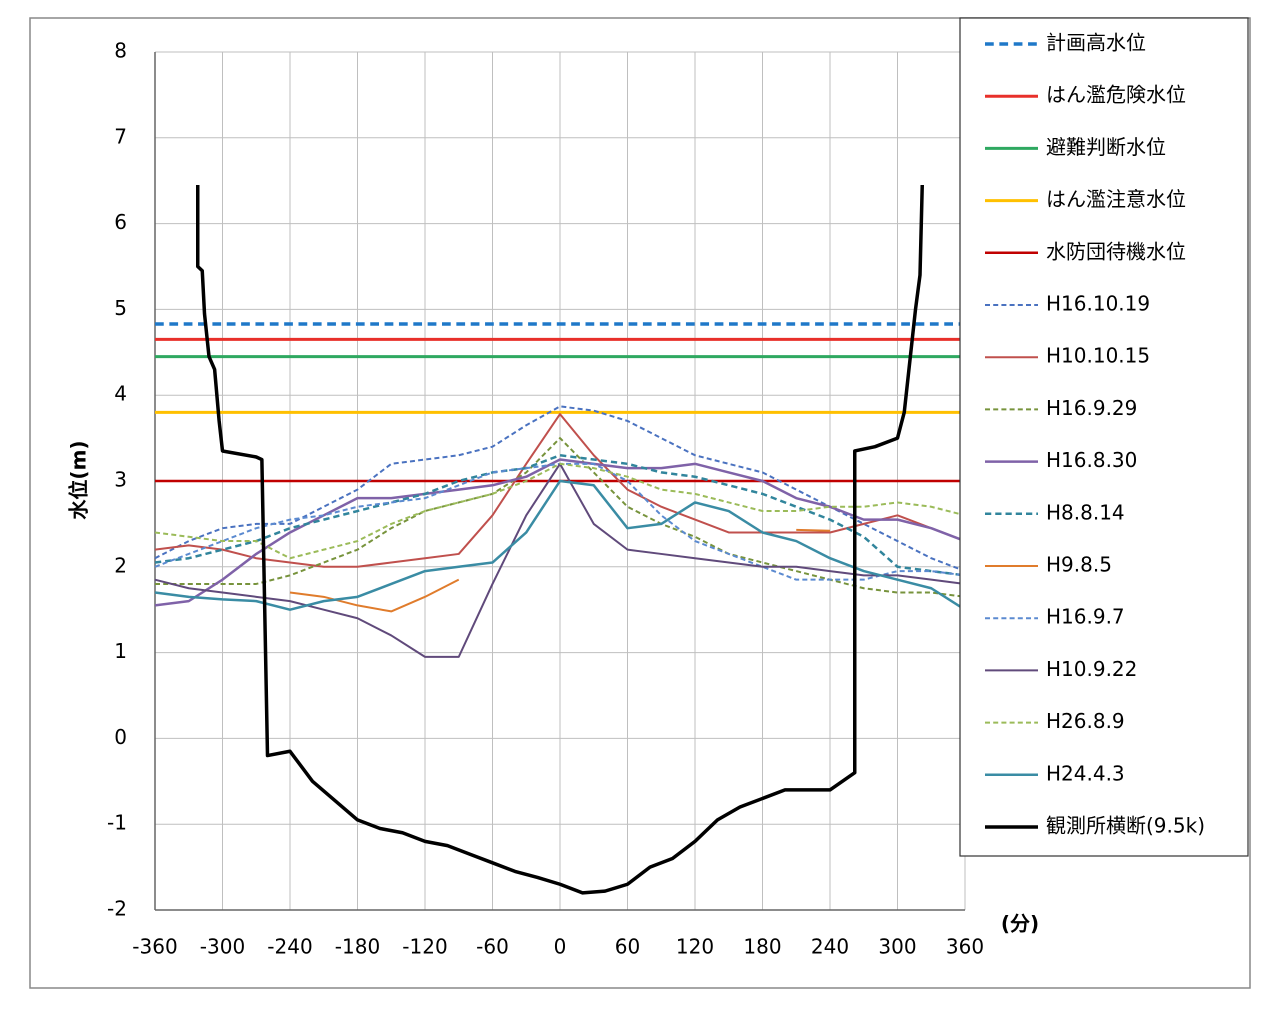 The image size is (1269, 1022). What do you see at coordinates (424, 947) in the screenshot?
I see `x-tick-label: -120` at bounding box center [424, 947].